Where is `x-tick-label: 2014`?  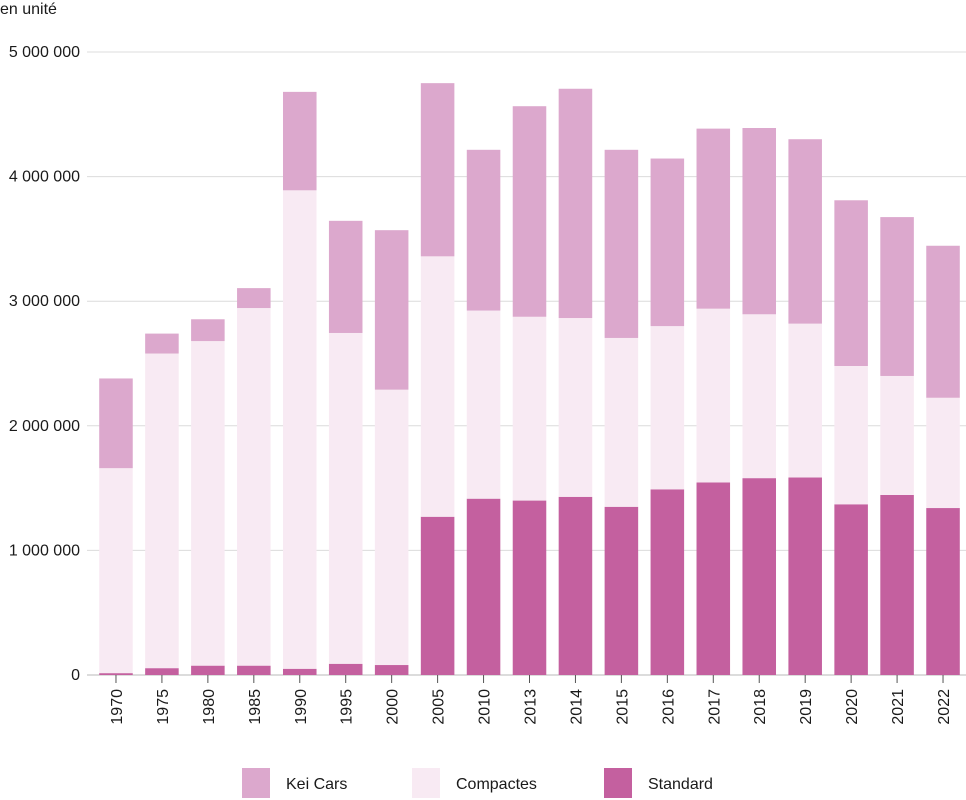
x-tick-label: 2014 is located at coordinates (576, 707).